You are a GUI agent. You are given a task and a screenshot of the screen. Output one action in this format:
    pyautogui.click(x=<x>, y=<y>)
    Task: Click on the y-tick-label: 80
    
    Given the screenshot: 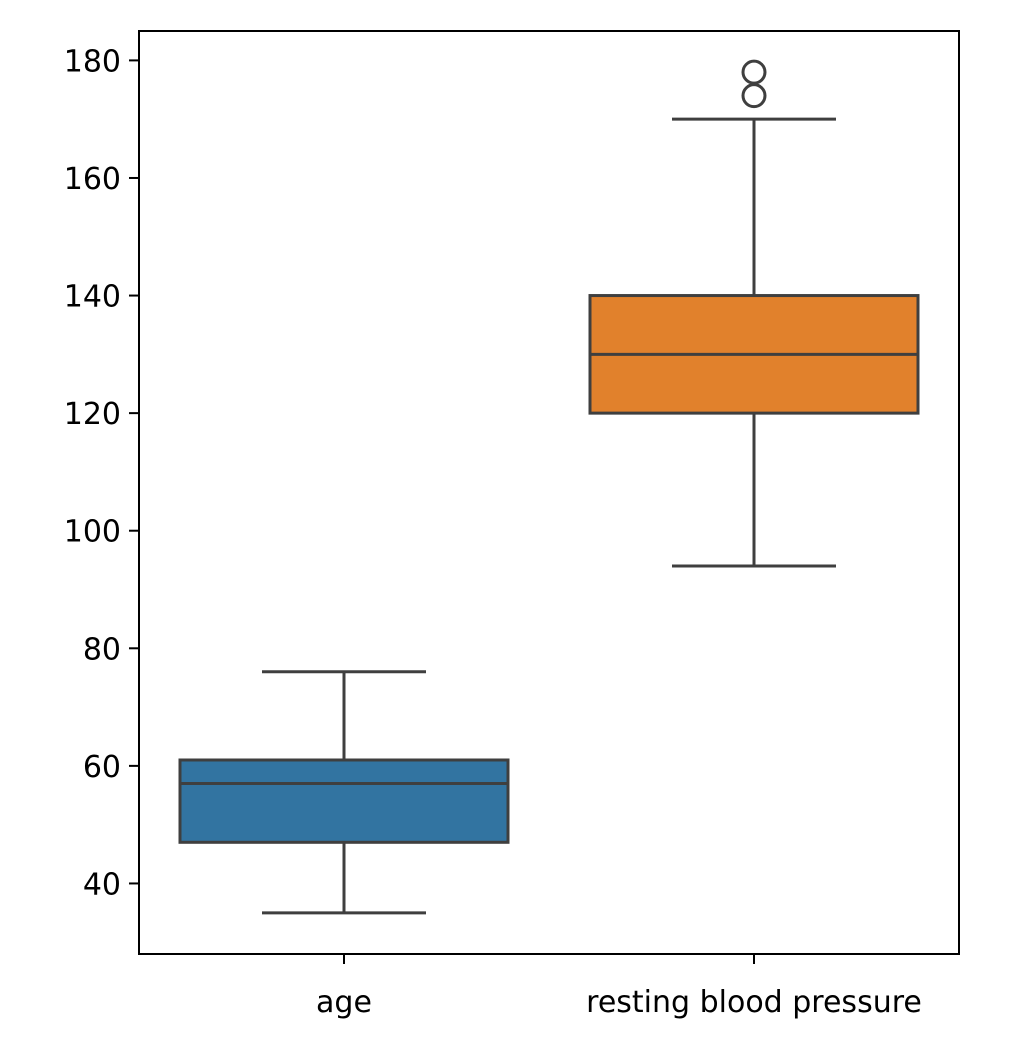 What is the action you would take?
    pyautogui.click(x=102, y=649)
    